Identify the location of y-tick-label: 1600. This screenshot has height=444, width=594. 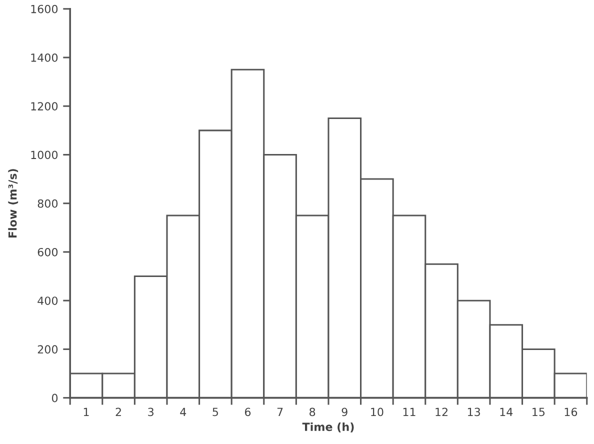
(44, 9).